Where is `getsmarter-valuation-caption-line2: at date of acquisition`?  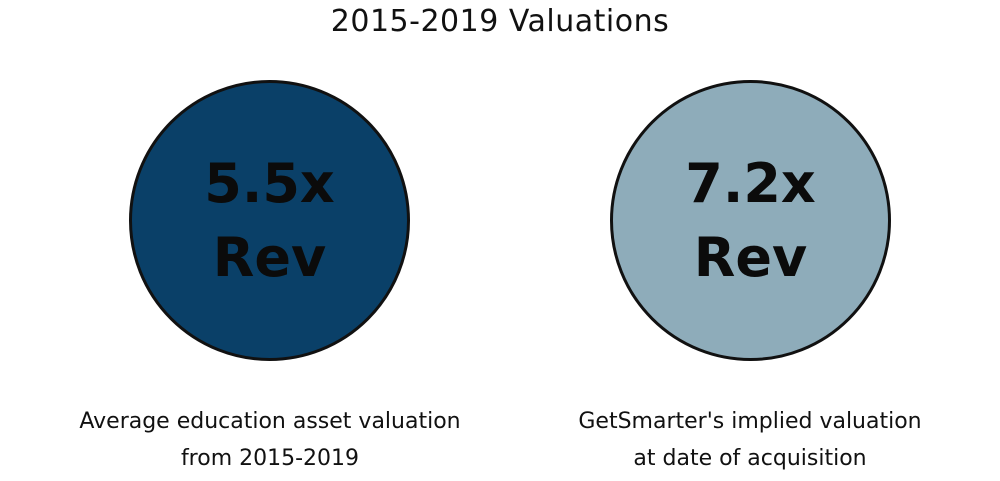 getsmarter-valuation-caption-line2: at date of acquisition is located at coordinates (750, 458).